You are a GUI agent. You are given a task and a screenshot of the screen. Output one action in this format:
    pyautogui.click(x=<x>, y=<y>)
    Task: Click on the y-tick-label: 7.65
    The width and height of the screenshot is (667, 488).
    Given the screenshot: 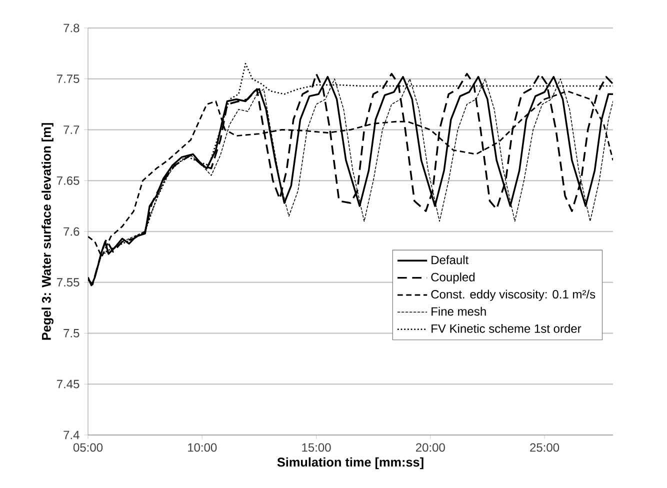 What is the action you would take?
    pyautogui.click(x=68, y=180)
    